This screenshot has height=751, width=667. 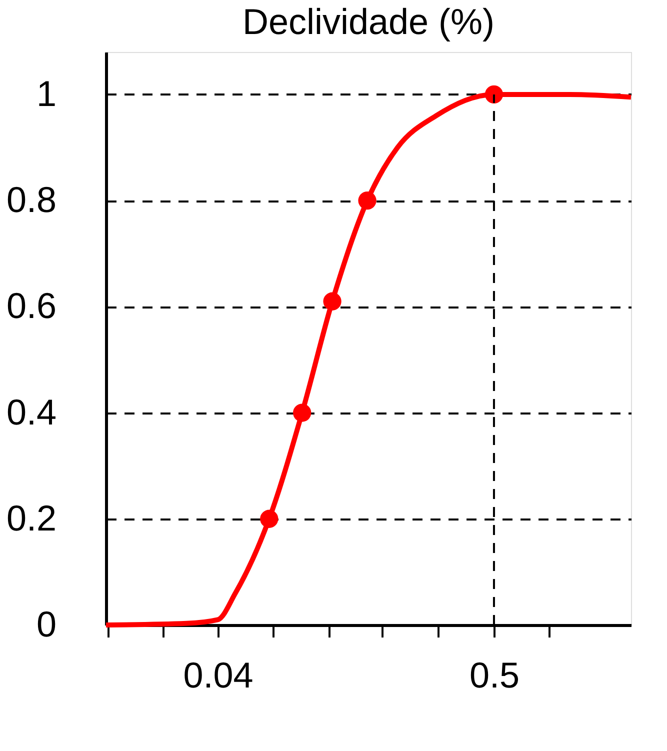 What do you see at coordinates (31, 305) in the screenshot?
I see `y-tick-label: 0.6` at bounding box center [31, 305].